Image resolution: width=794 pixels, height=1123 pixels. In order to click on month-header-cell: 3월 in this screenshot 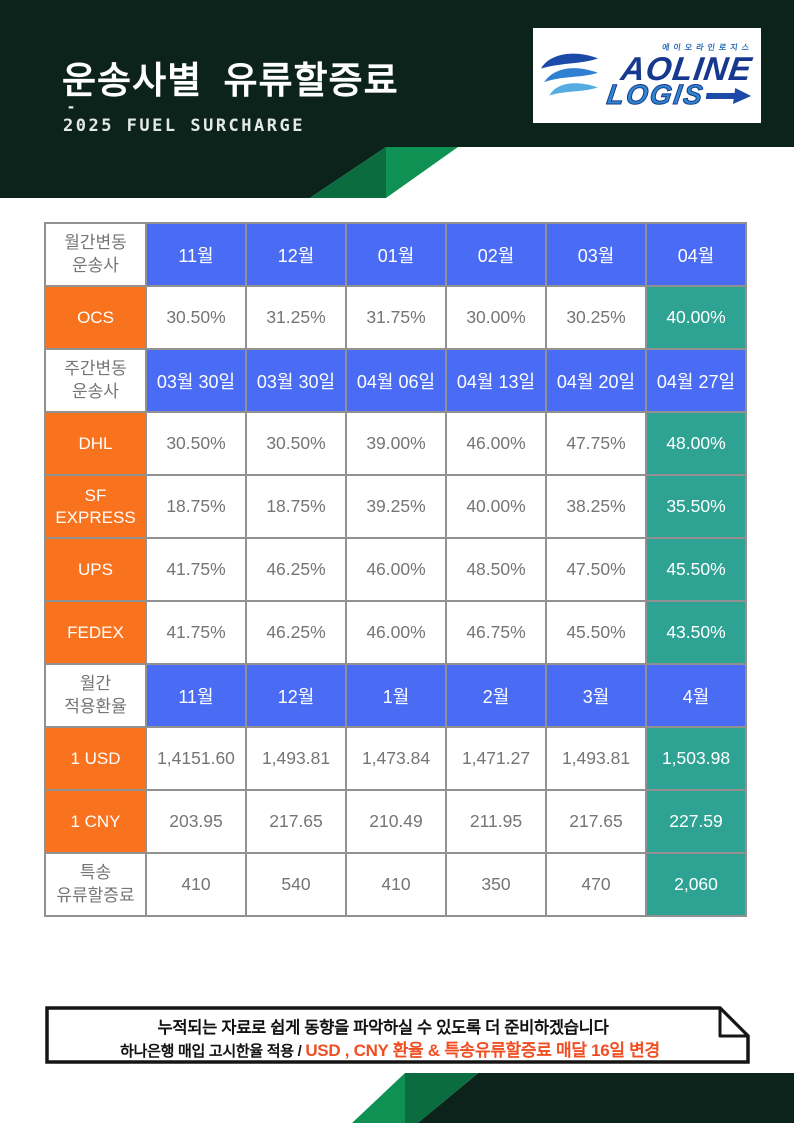, I will do `click(596, 695)`.